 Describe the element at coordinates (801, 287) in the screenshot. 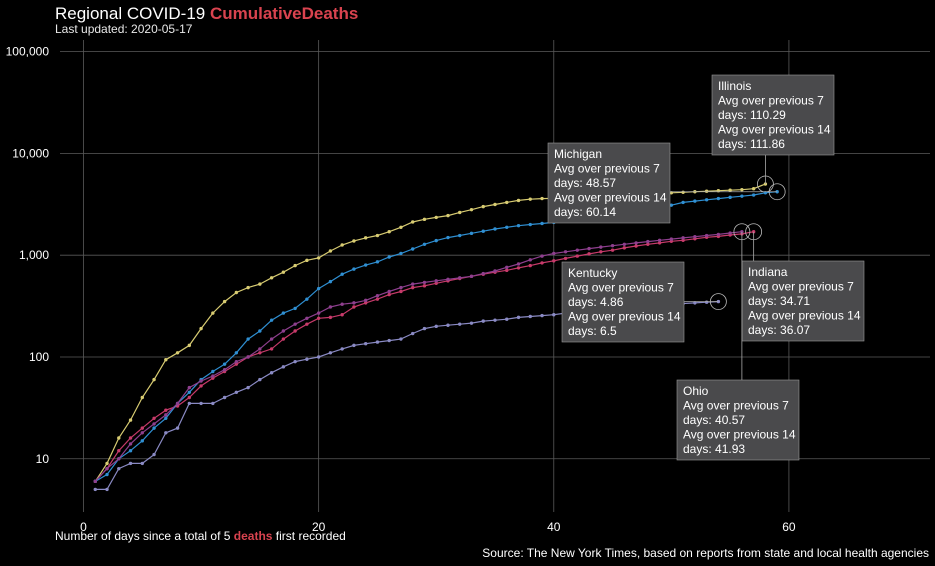

I see `callout-line-indiana: Avg over previous 7` at that location.